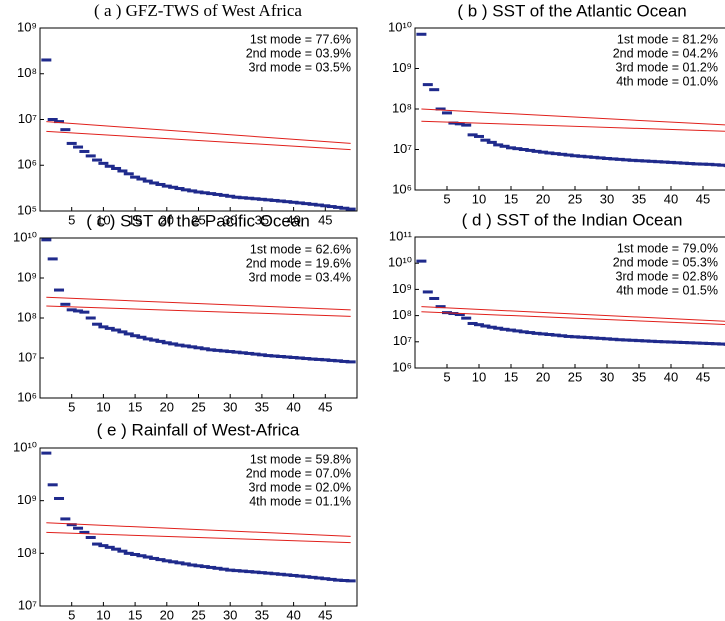 The width and height of the screenshot is (725, 621). I want to click on annotation: 3rd mode = 03.5%, so click(300, 67).